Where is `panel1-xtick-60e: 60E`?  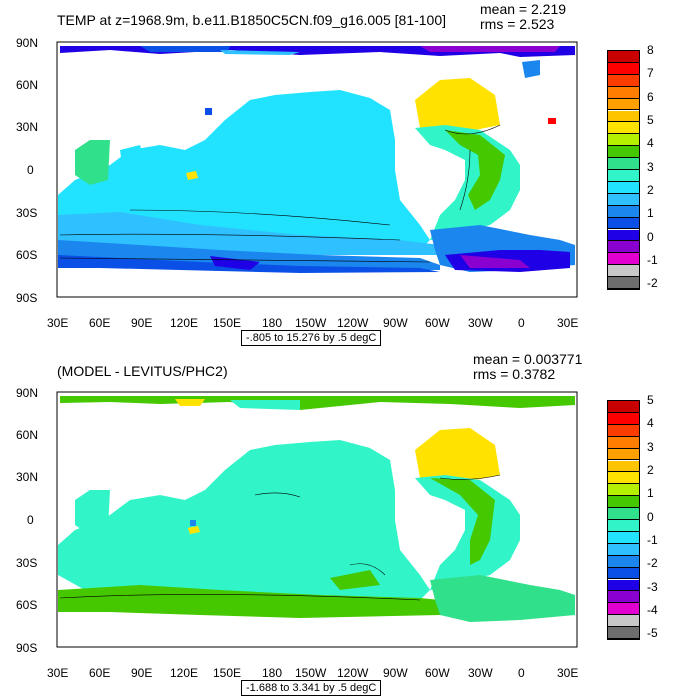 panel1-xtick-60e: 60E is located at coordinates (100, 323).